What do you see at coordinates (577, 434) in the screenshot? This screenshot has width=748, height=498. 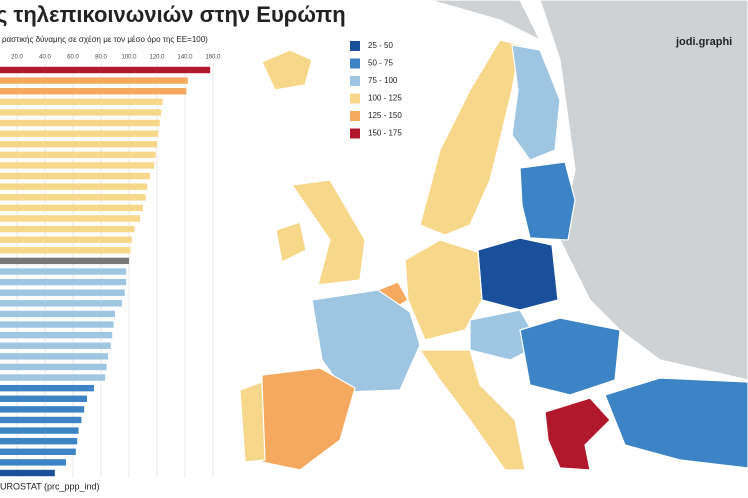 I see `greece` at bounding box center [577, 434].